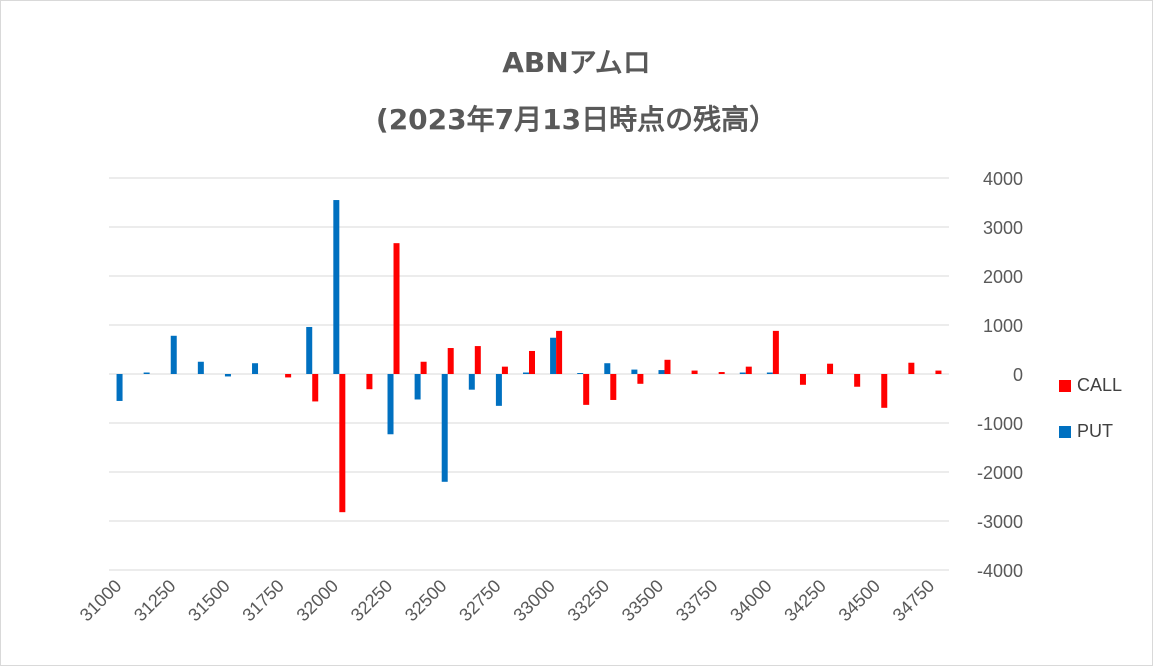 The width and height of the screenshot is (1153, 666). Describe the element at coordinates (155, 601) in the screenshot. I see `x-tick-label: 31250` at that location.